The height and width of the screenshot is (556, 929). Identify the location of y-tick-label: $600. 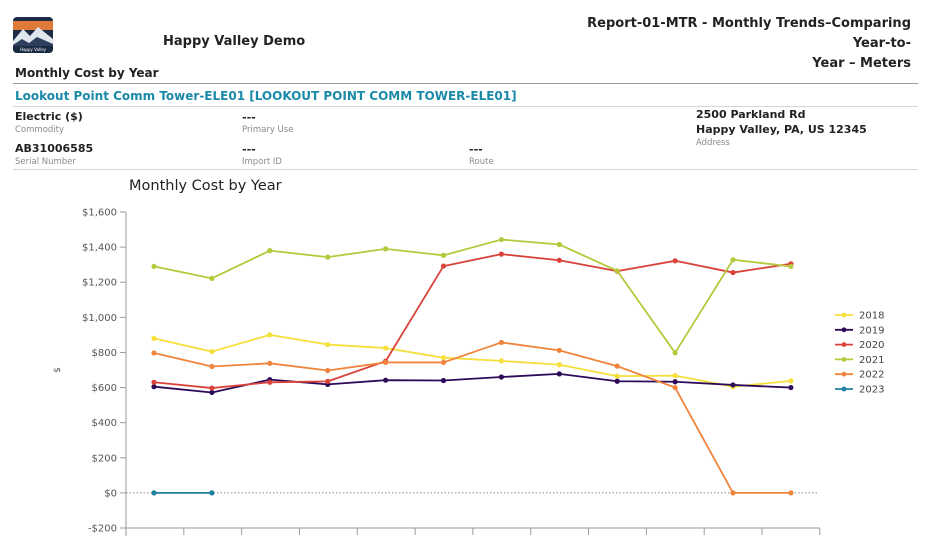
(104, 388).